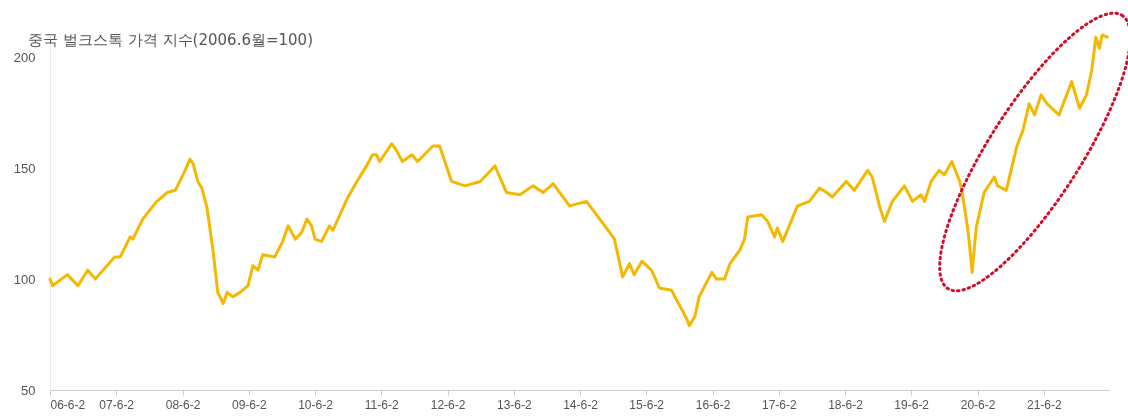 This screenshot has width=1128, height=420. Describe the element at coordinates (1044, 404) in the screenshot. I see `x-tick-label: 21-6-2` at that location.